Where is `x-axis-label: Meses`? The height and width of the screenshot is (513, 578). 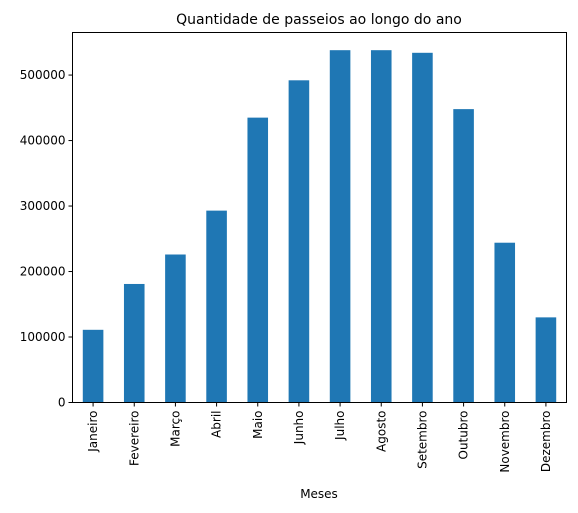
x-axis-label: Meses is located at coordinates (319, 494).